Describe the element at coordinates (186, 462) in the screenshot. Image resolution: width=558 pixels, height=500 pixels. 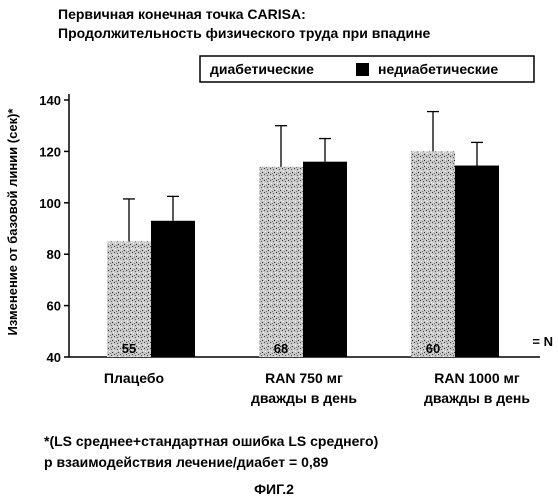
I see `footnote-2: р взаимодействия лечение/диабет = 0,89` at that location.